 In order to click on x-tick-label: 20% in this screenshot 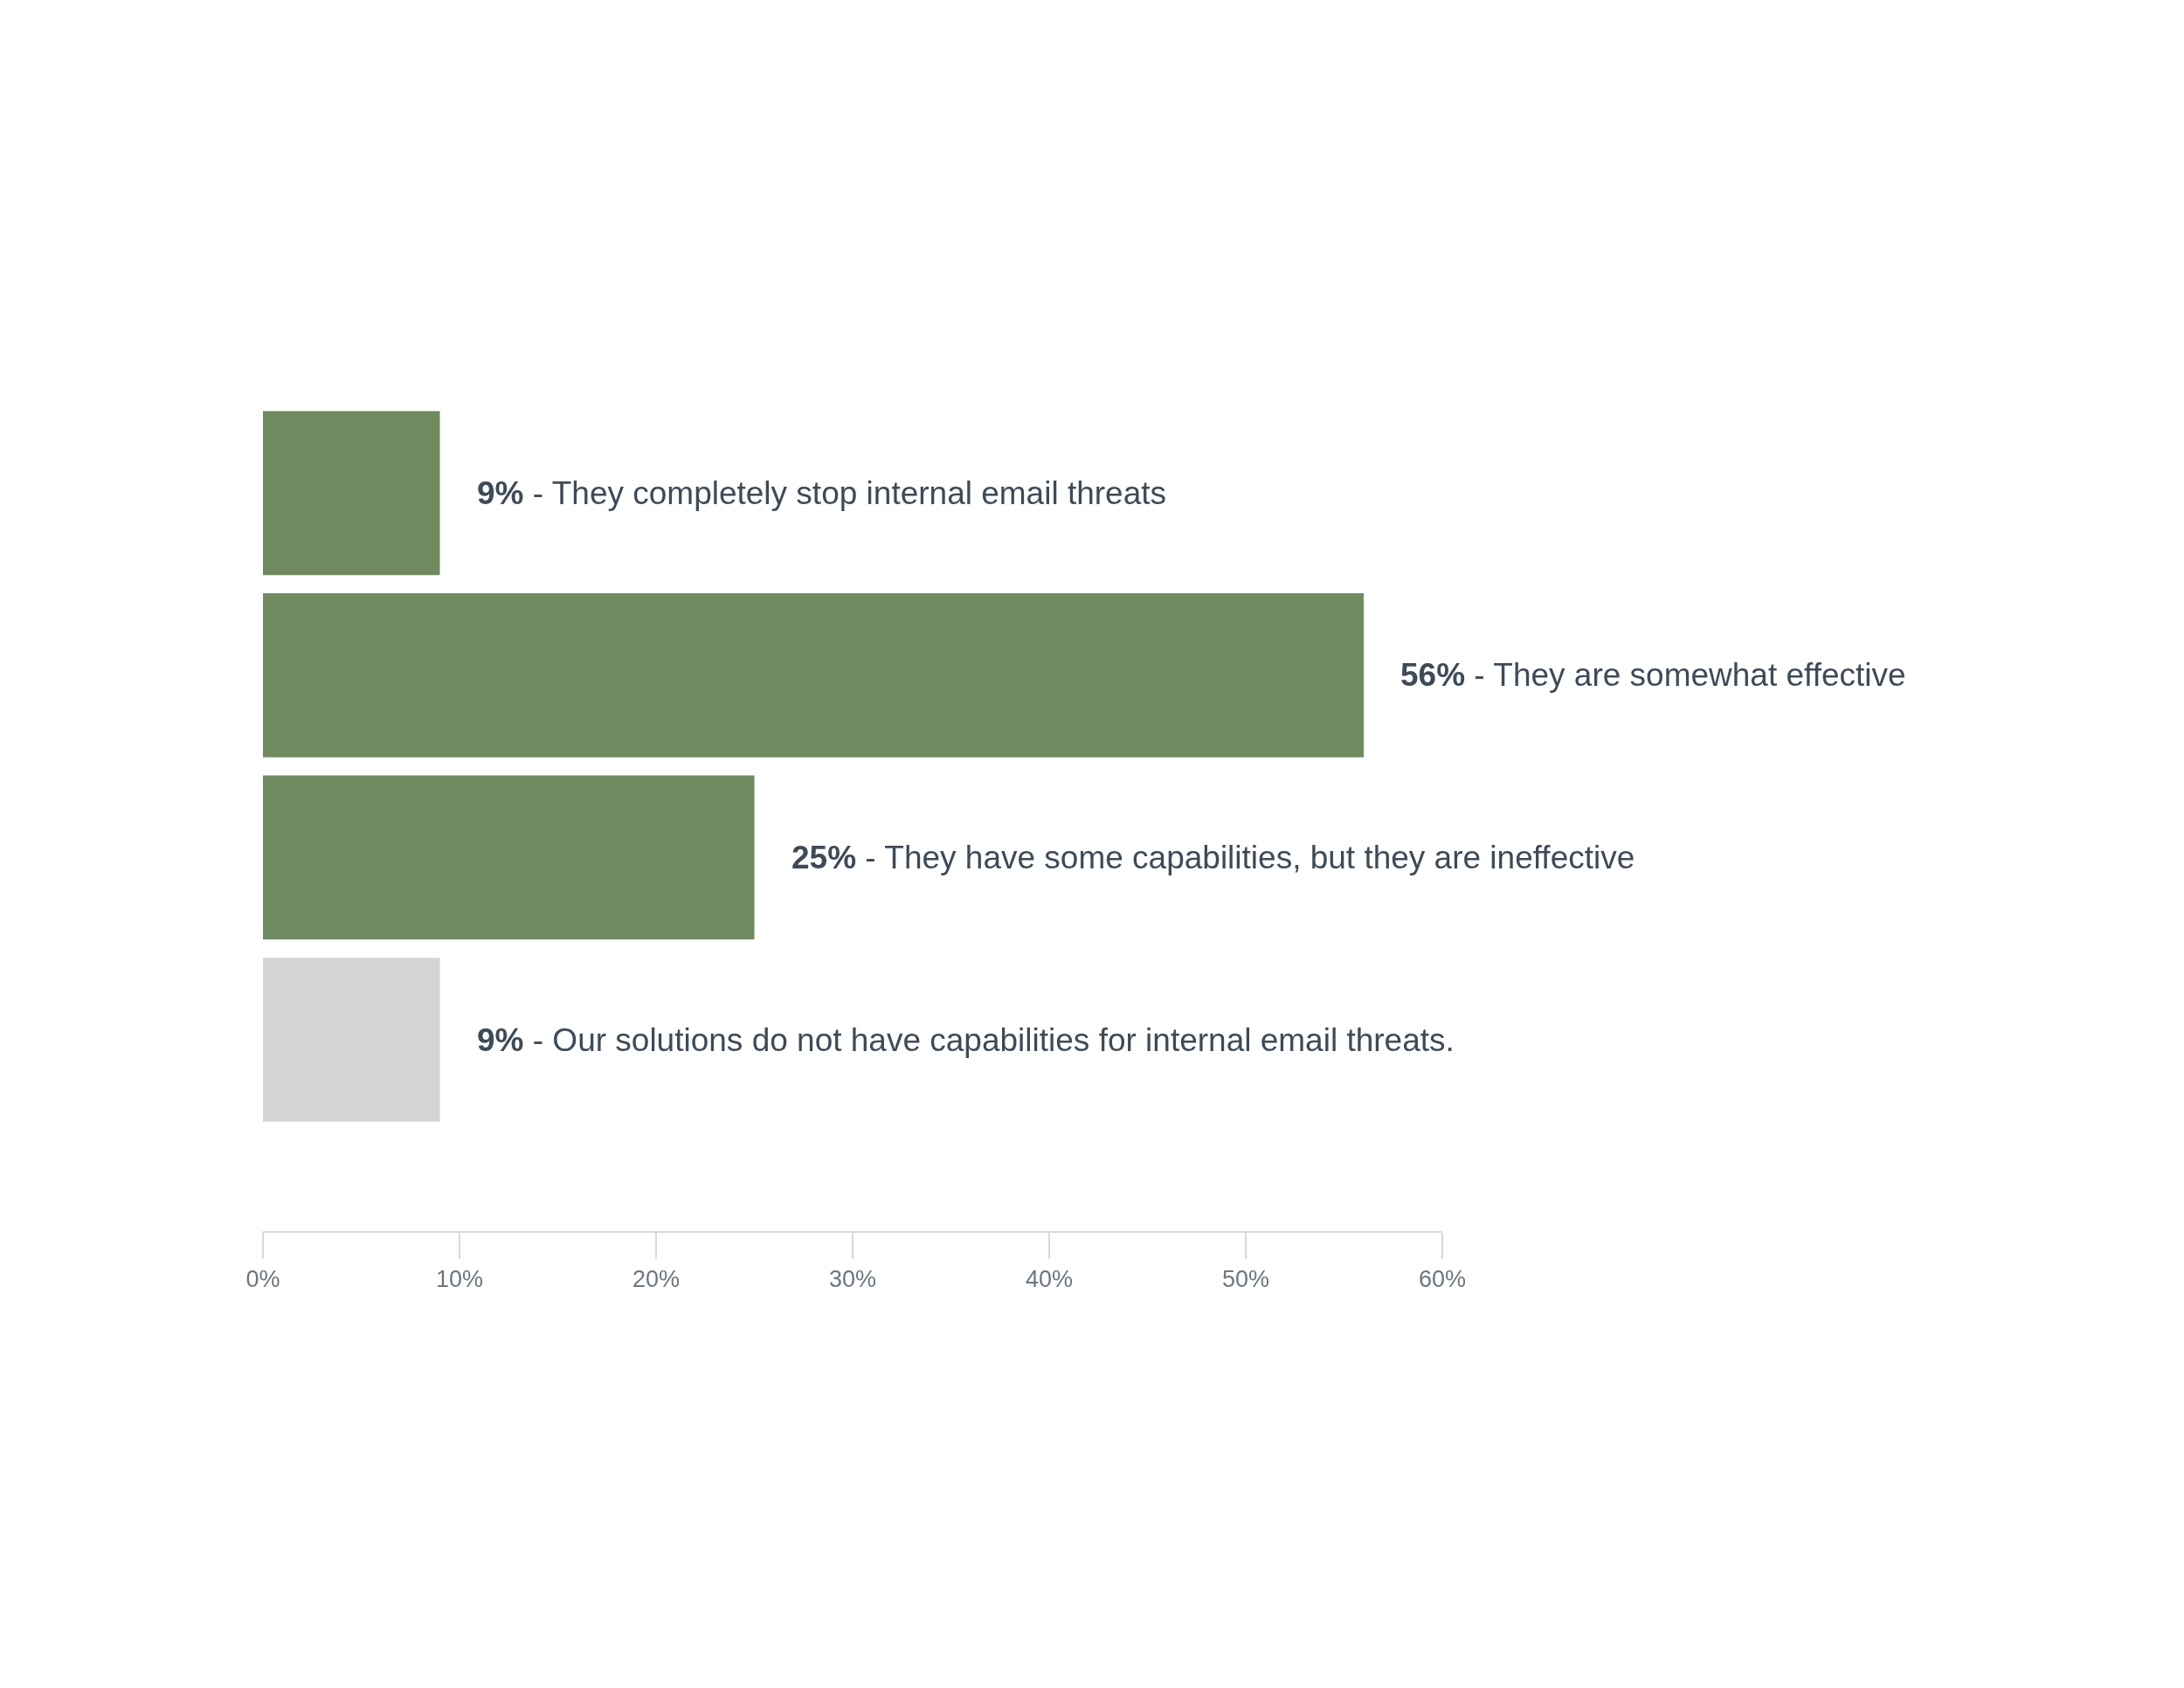, I will do `click(656, 1279)`.